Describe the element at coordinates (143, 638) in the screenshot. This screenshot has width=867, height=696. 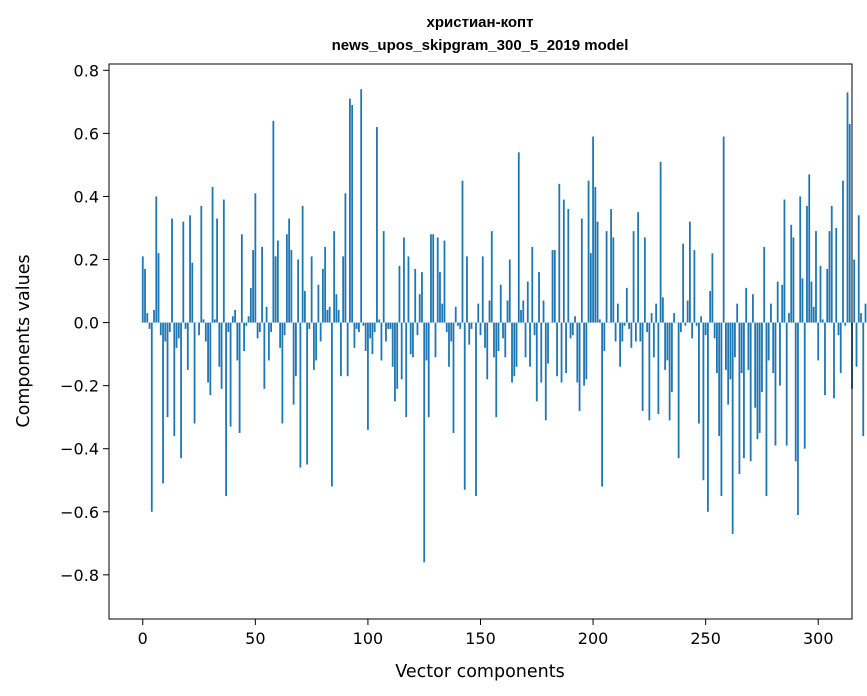
I see `x-tick-label: 0` at that location.